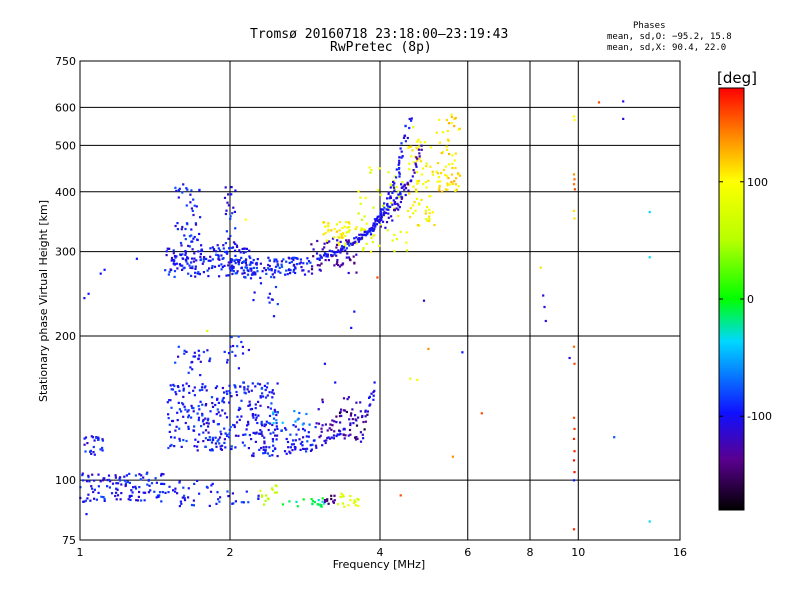 Image resolution: width=800 pixels, height=600 pixels. What do you see at coordinates (65, 61) in the screenshot?
I see `y-tick-label: 750` at bounding box center [65, 61].